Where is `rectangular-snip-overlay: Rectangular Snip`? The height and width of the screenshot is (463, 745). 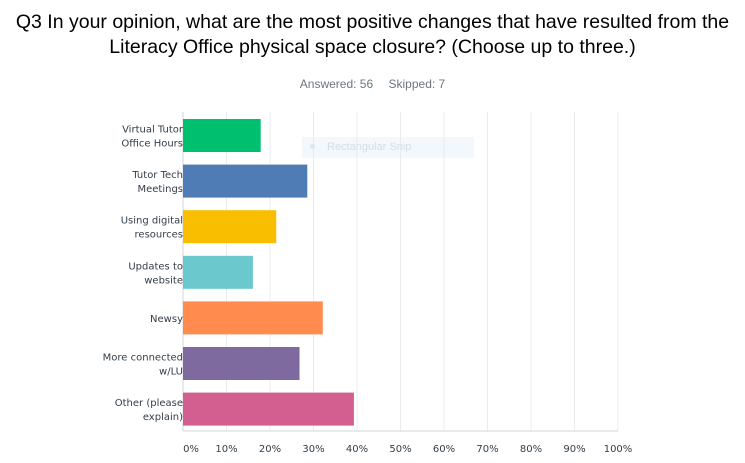 rectangular-snip-overlay: Rectangular Snip is located at coordinates (388, 147).